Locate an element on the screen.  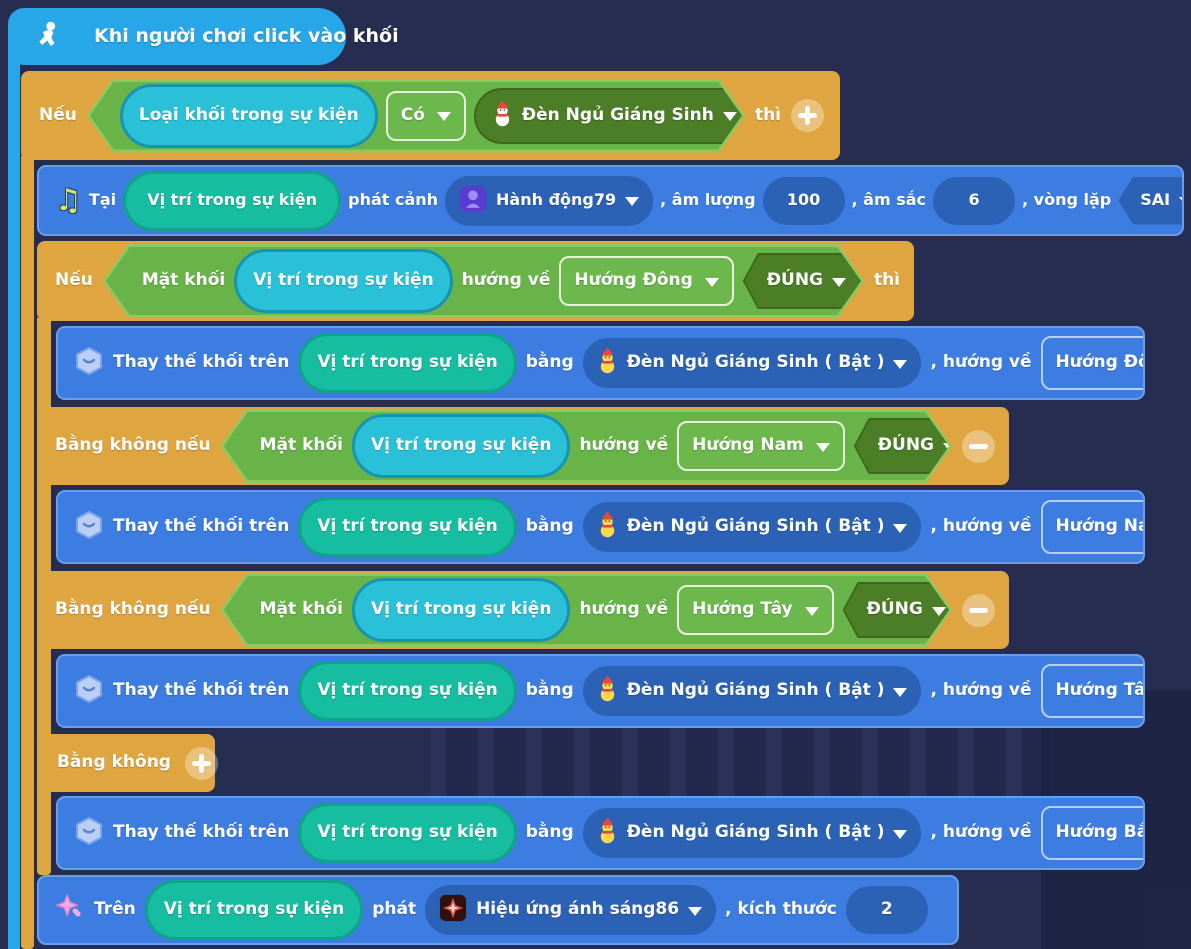
elseif-keyword: Bằng không nếu is located at coordinates (133, 445).